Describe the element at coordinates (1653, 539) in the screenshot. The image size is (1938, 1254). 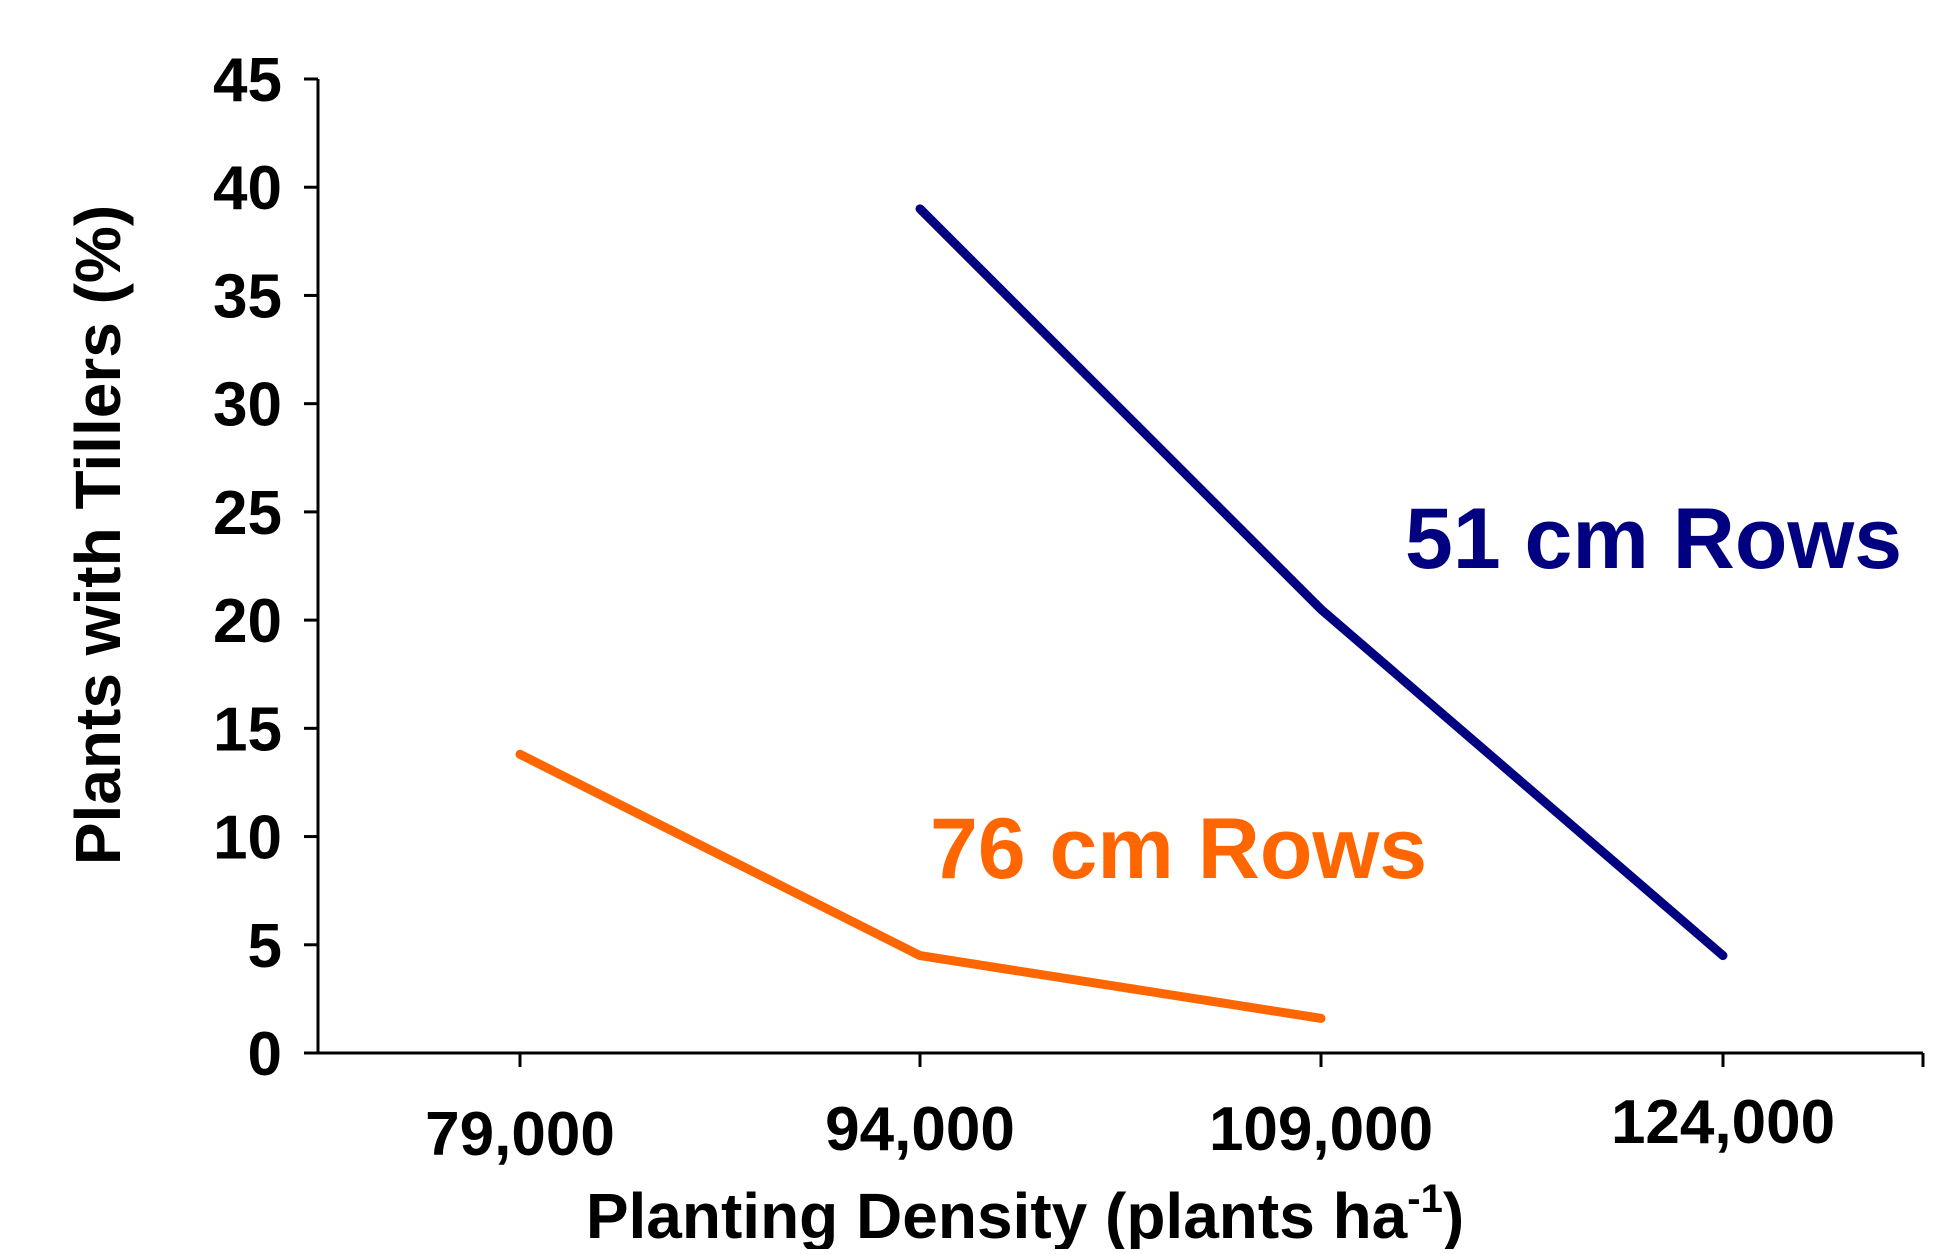
I see `series-label-0: 51 cm Rows` at that location.